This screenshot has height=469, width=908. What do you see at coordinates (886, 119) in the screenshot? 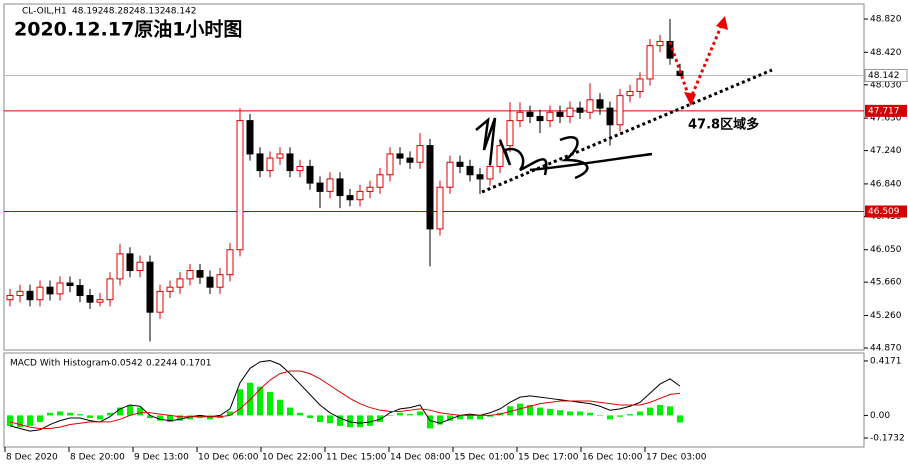
I see `y-tick-label: 47.630` at bounding box center [886, 119].